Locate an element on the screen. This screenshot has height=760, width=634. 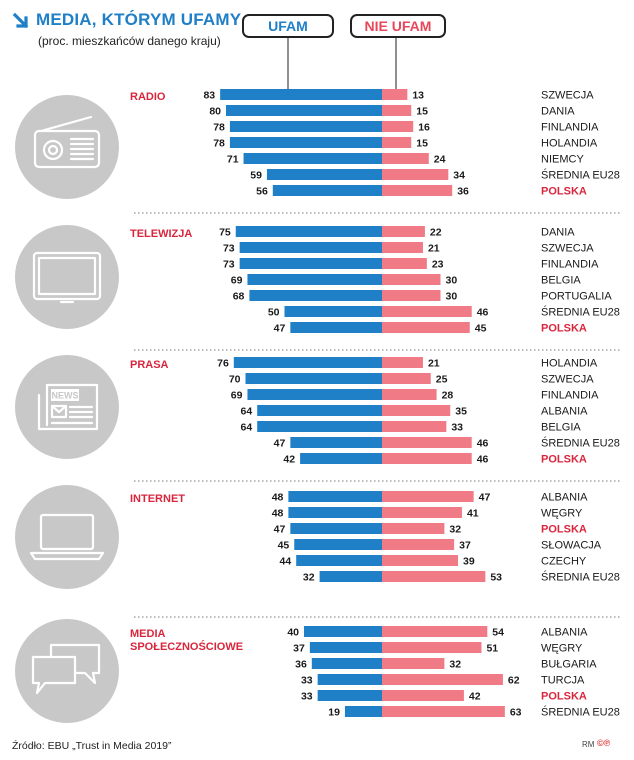
country-label: SZWECJA is located at coordinates (567, 96).